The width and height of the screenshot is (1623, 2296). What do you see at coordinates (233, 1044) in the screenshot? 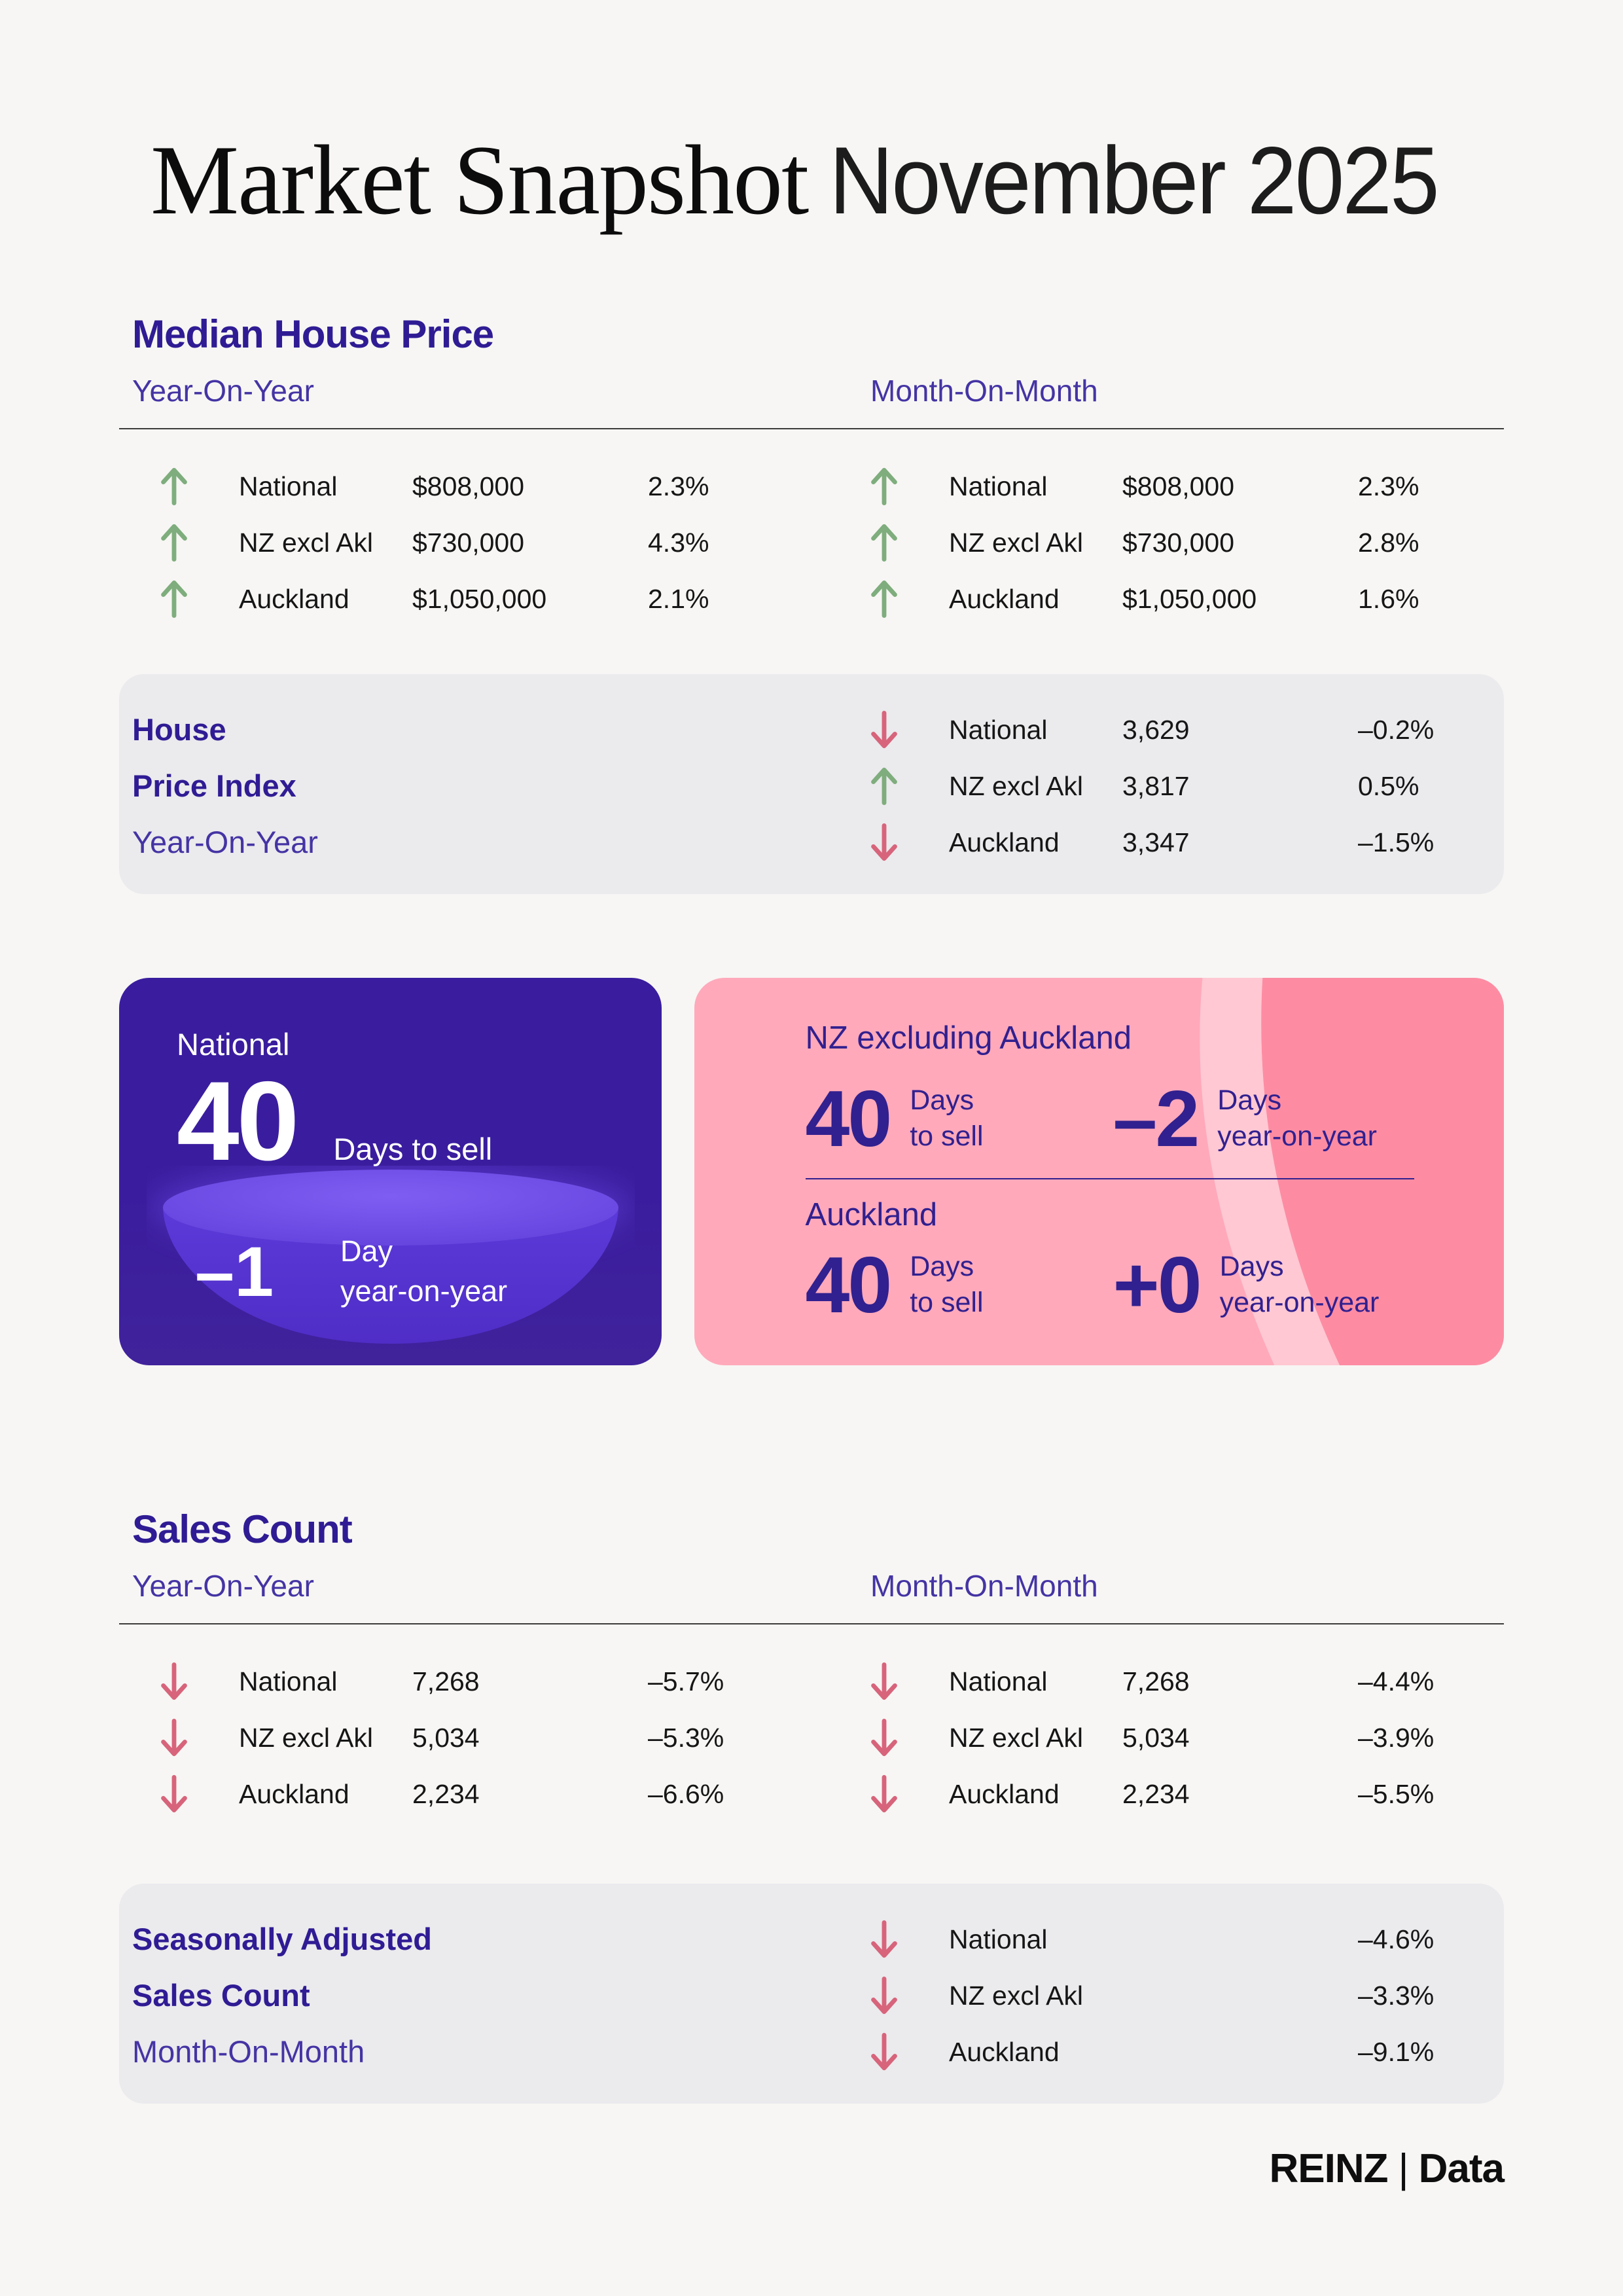
I see `card-region-label: National` at bounding box center [233, 1044].